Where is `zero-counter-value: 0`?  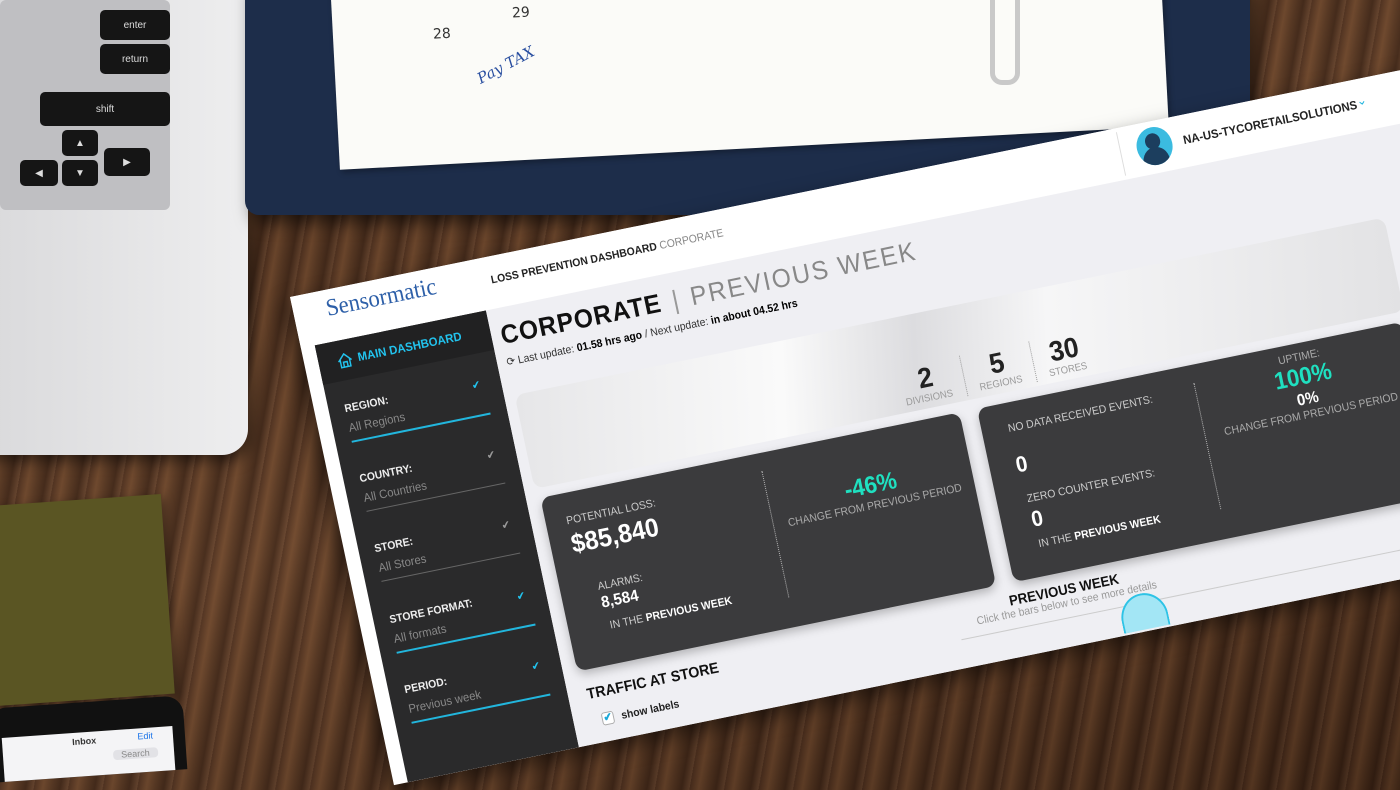 zero-counter-value: 0 is located at coordinates (1037, 518).